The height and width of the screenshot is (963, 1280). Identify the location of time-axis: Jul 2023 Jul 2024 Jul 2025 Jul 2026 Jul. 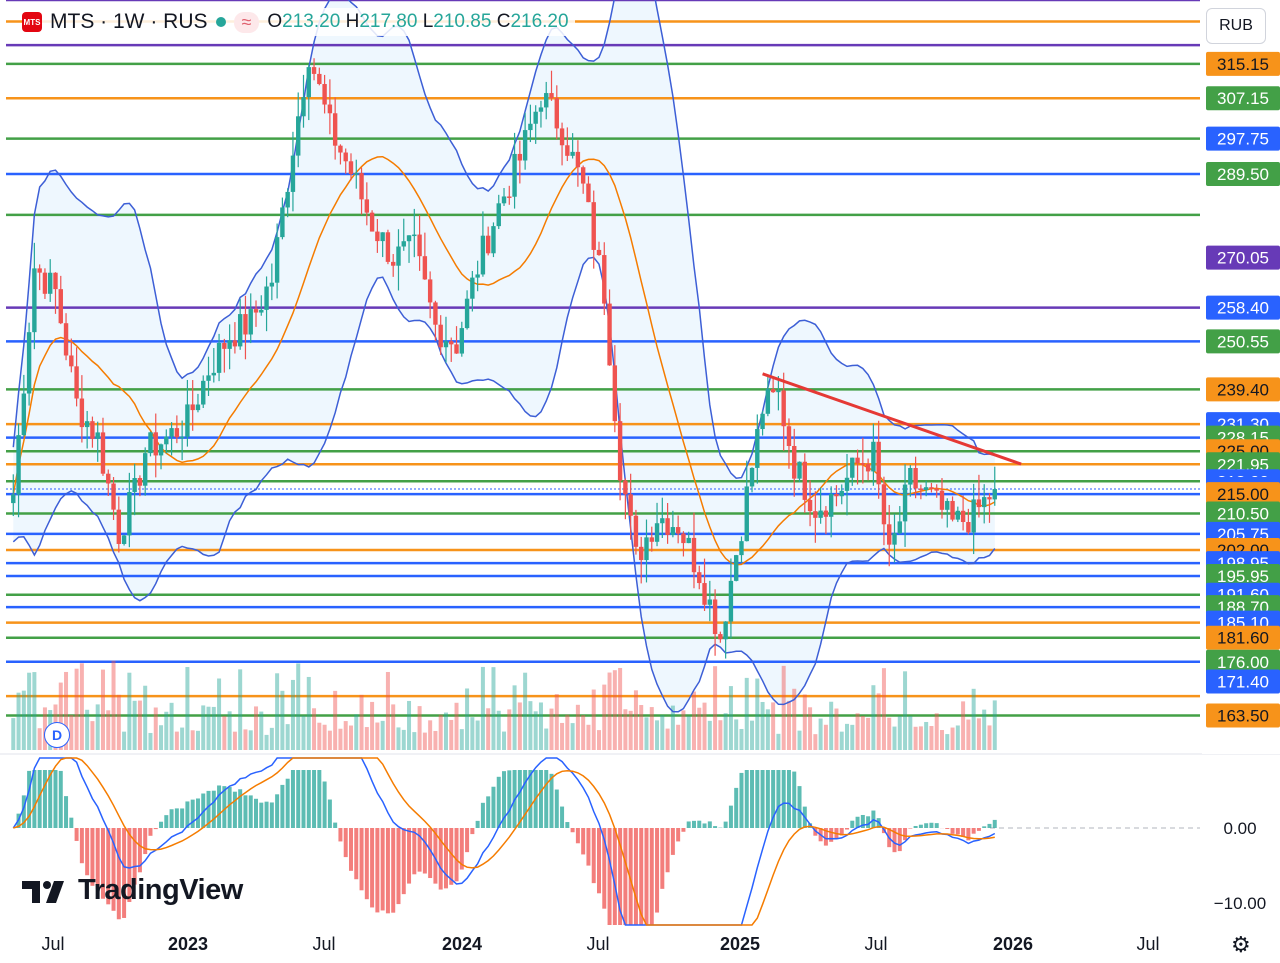
(640, 945).